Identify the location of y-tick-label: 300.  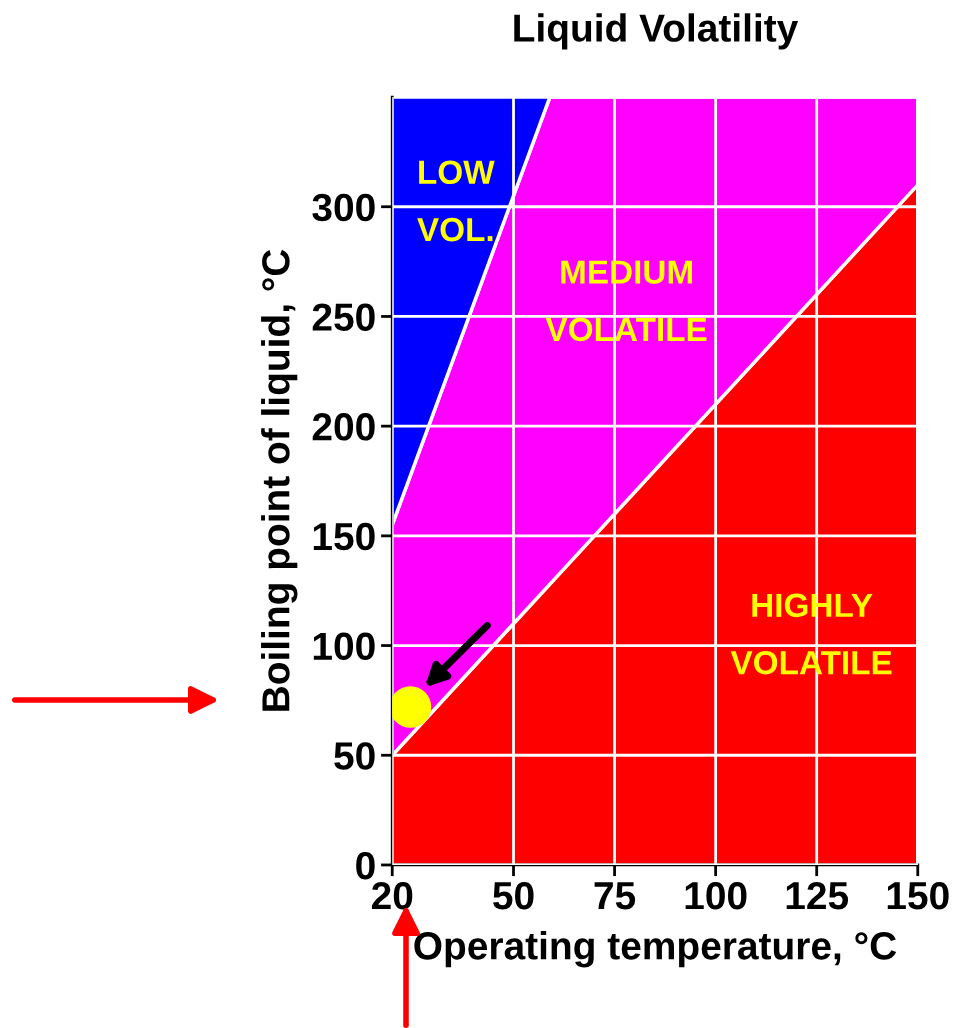
(343, 207).